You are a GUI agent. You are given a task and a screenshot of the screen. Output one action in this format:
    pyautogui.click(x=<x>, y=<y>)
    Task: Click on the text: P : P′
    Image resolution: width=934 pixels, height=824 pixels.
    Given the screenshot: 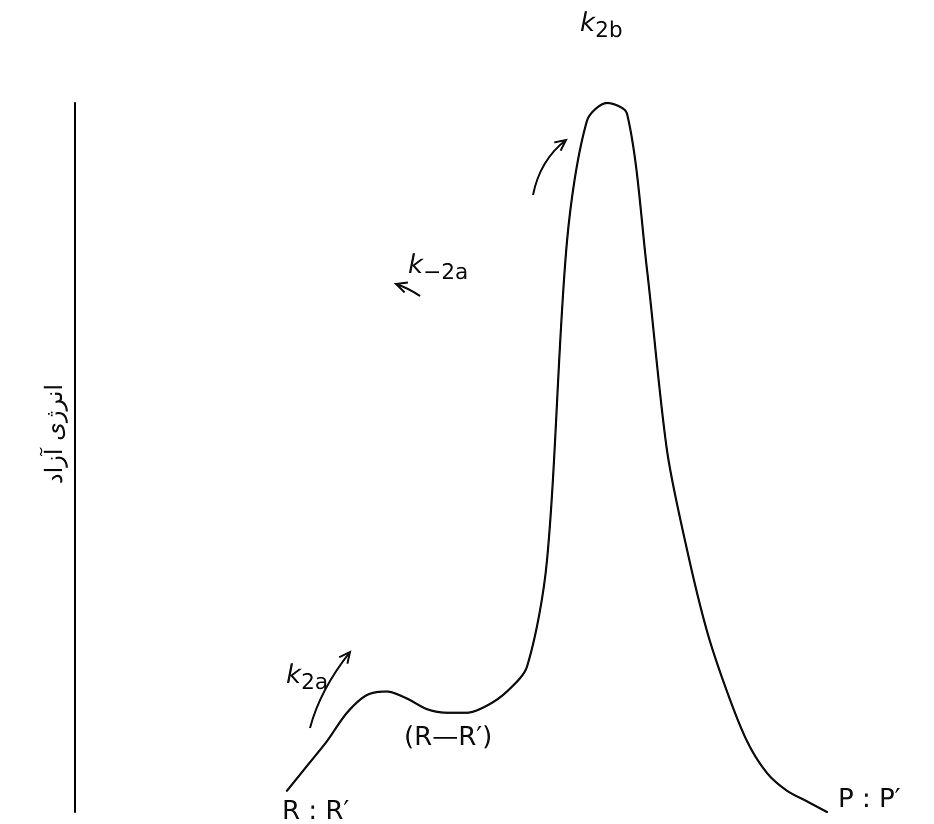 What is the action you would take?
    pyautogui.click(x=869, y=799)
    